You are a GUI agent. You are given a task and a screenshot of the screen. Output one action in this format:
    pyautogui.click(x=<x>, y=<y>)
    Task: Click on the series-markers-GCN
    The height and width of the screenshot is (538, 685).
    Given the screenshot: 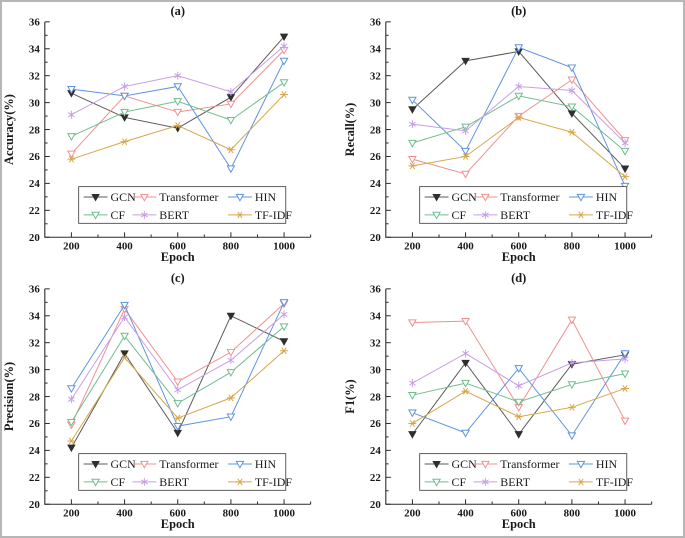 What is the action you would take?
    pyautogui.click(x=178, y=83)
    